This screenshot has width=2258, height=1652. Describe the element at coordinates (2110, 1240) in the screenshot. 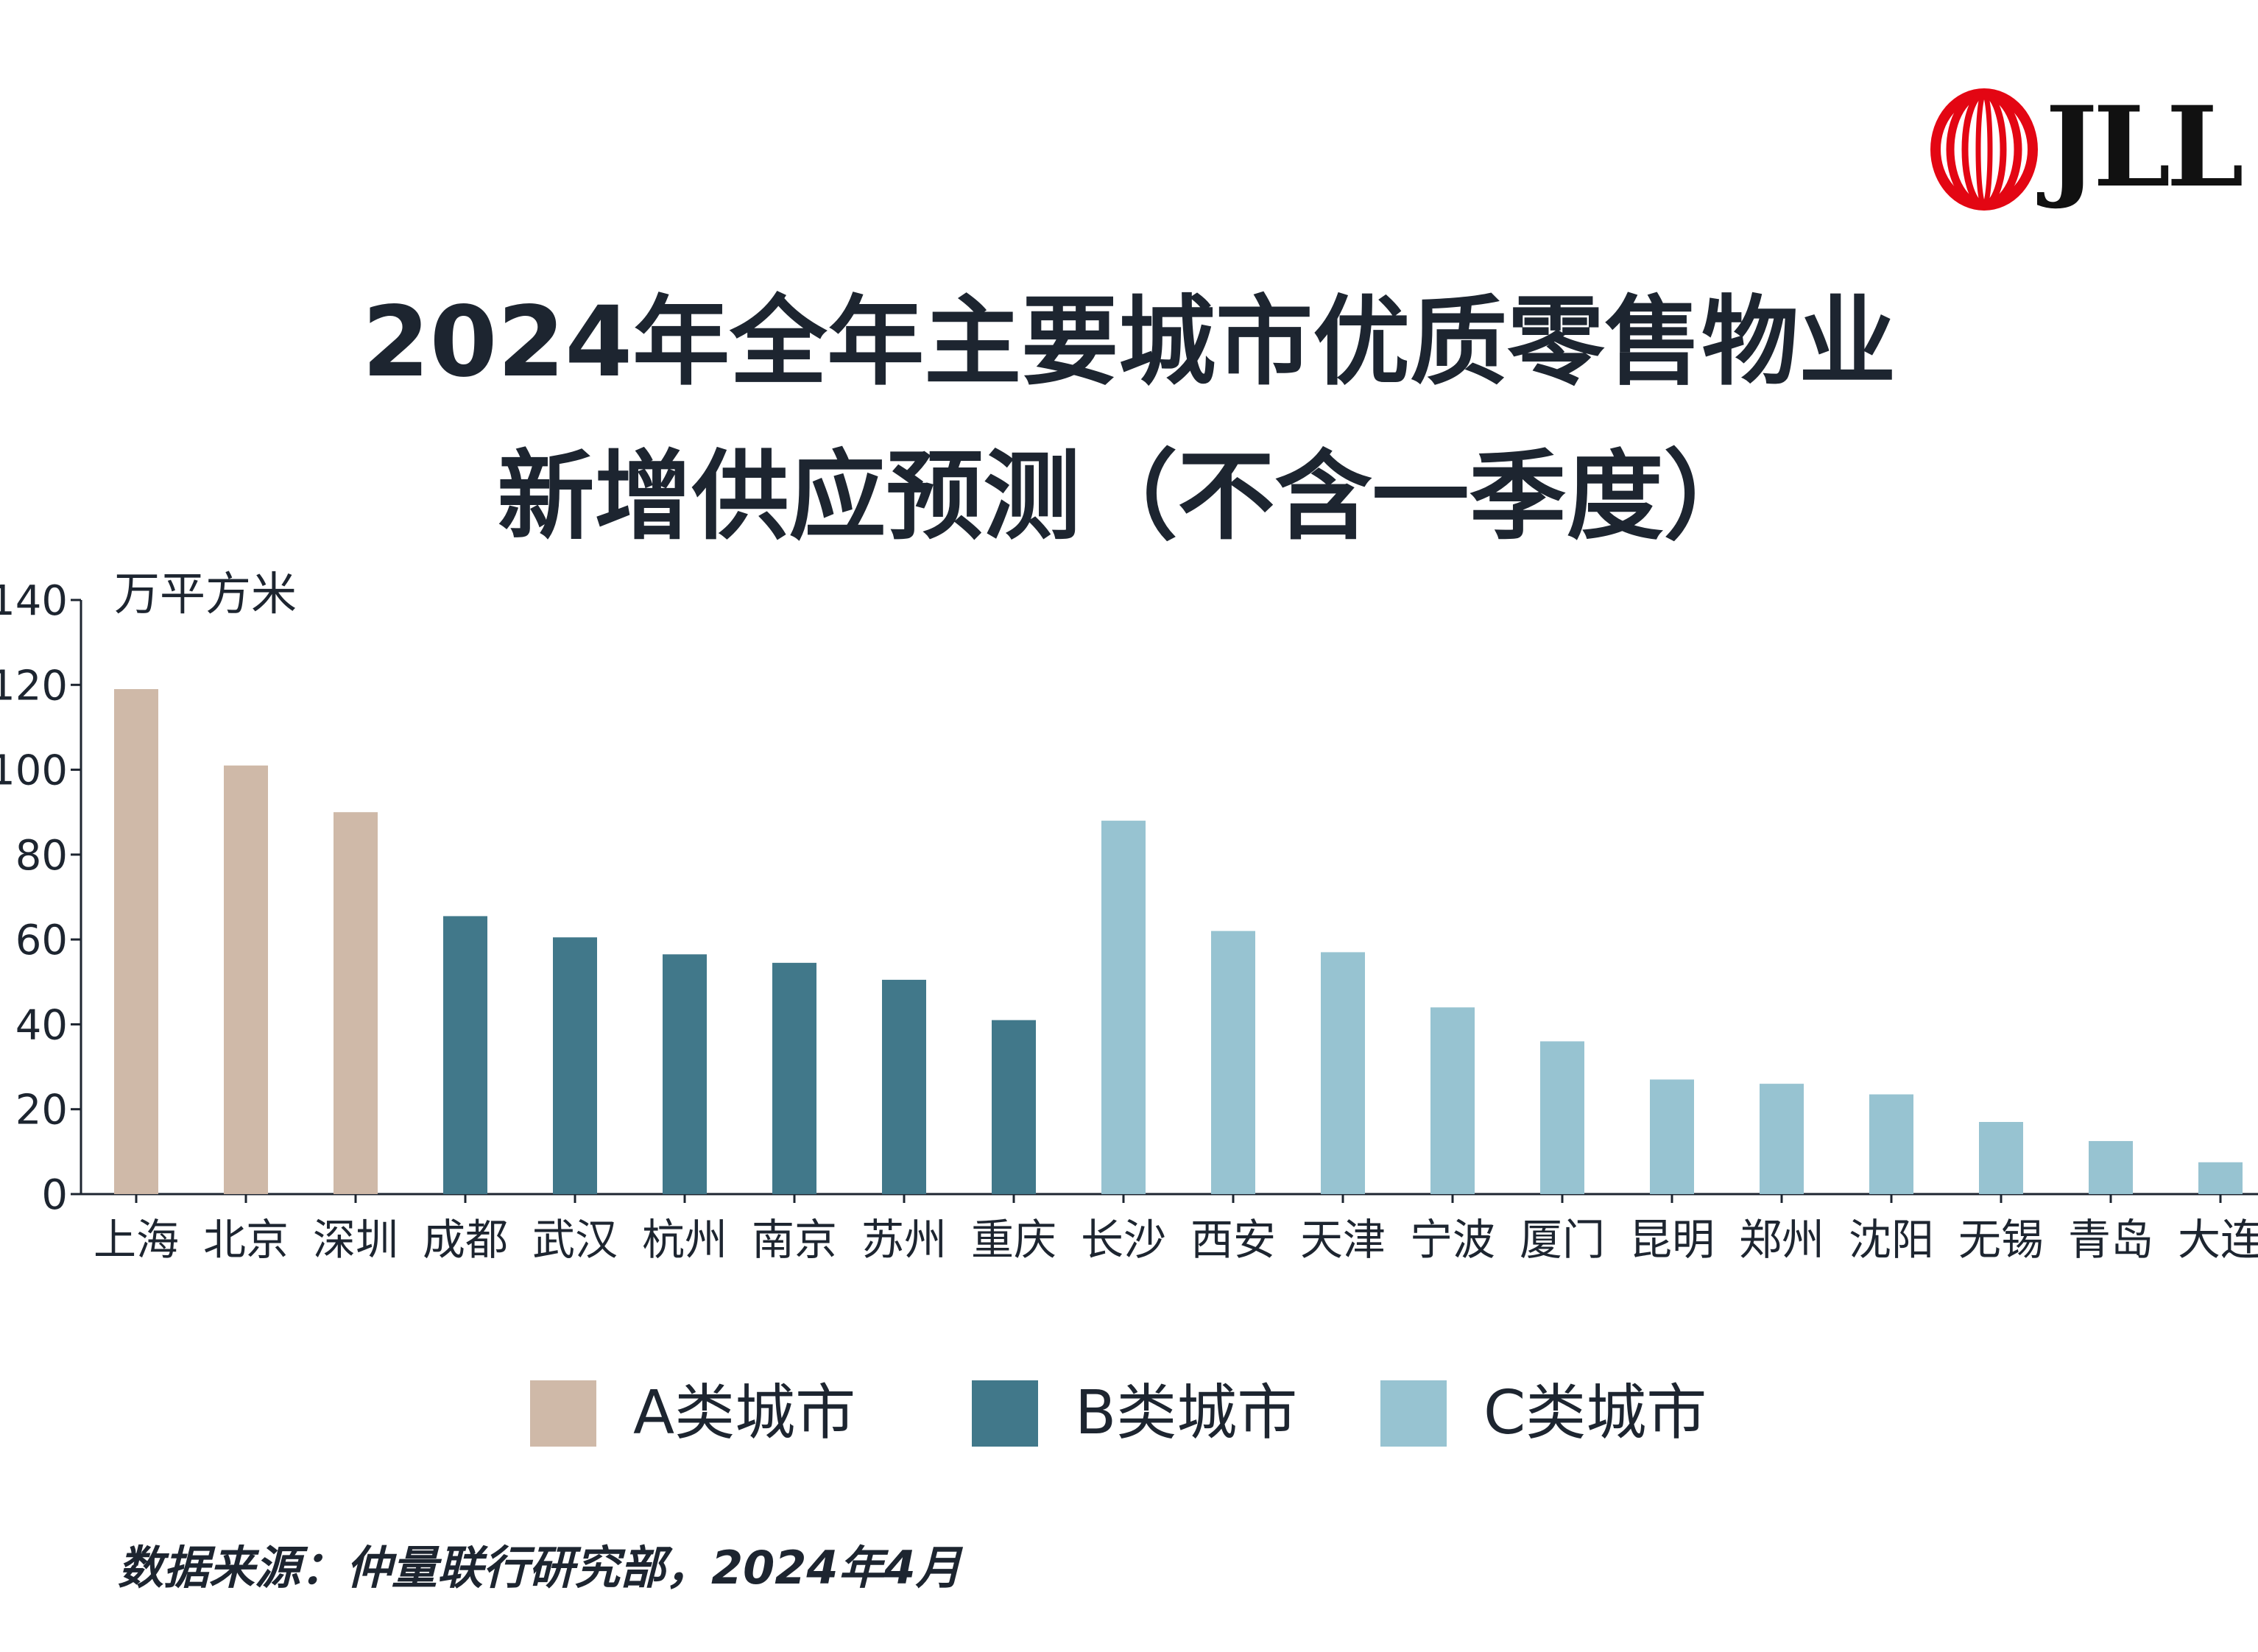

I see `x-tick-label: 青岛` at that location.